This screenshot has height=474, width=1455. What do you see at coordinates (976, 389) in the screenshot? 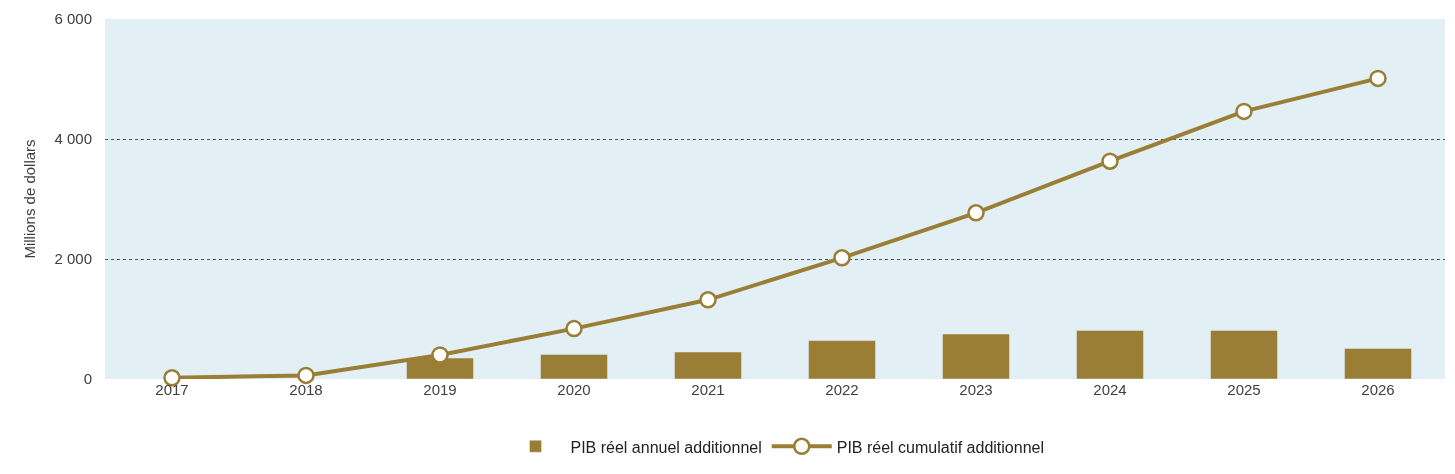
I see `x-tick-label: 2023` at bounding box center [976, 389].